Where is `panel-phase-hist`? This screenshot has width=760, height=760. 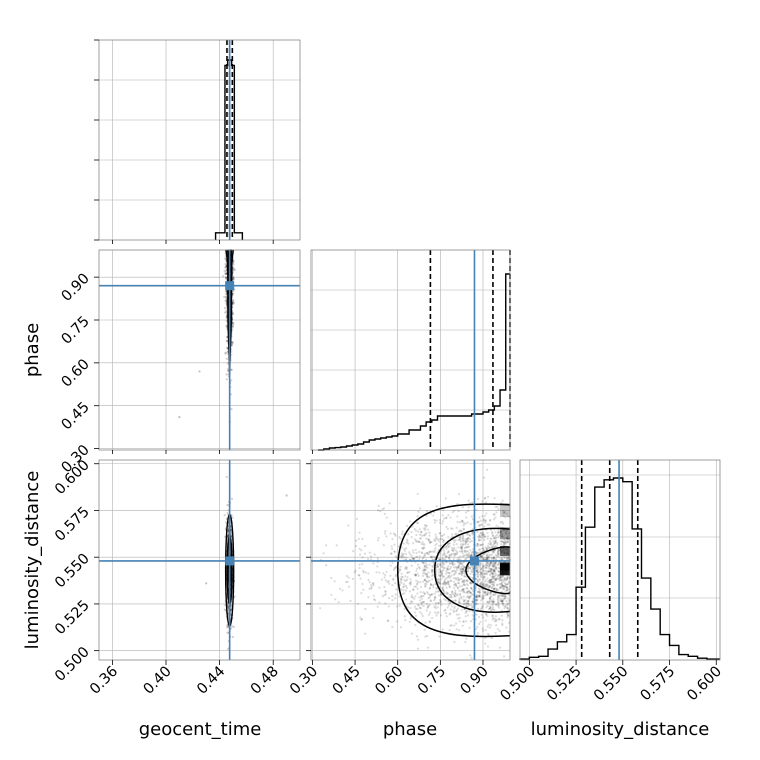
panel-phase-hist is located at coordinates (410, 351).